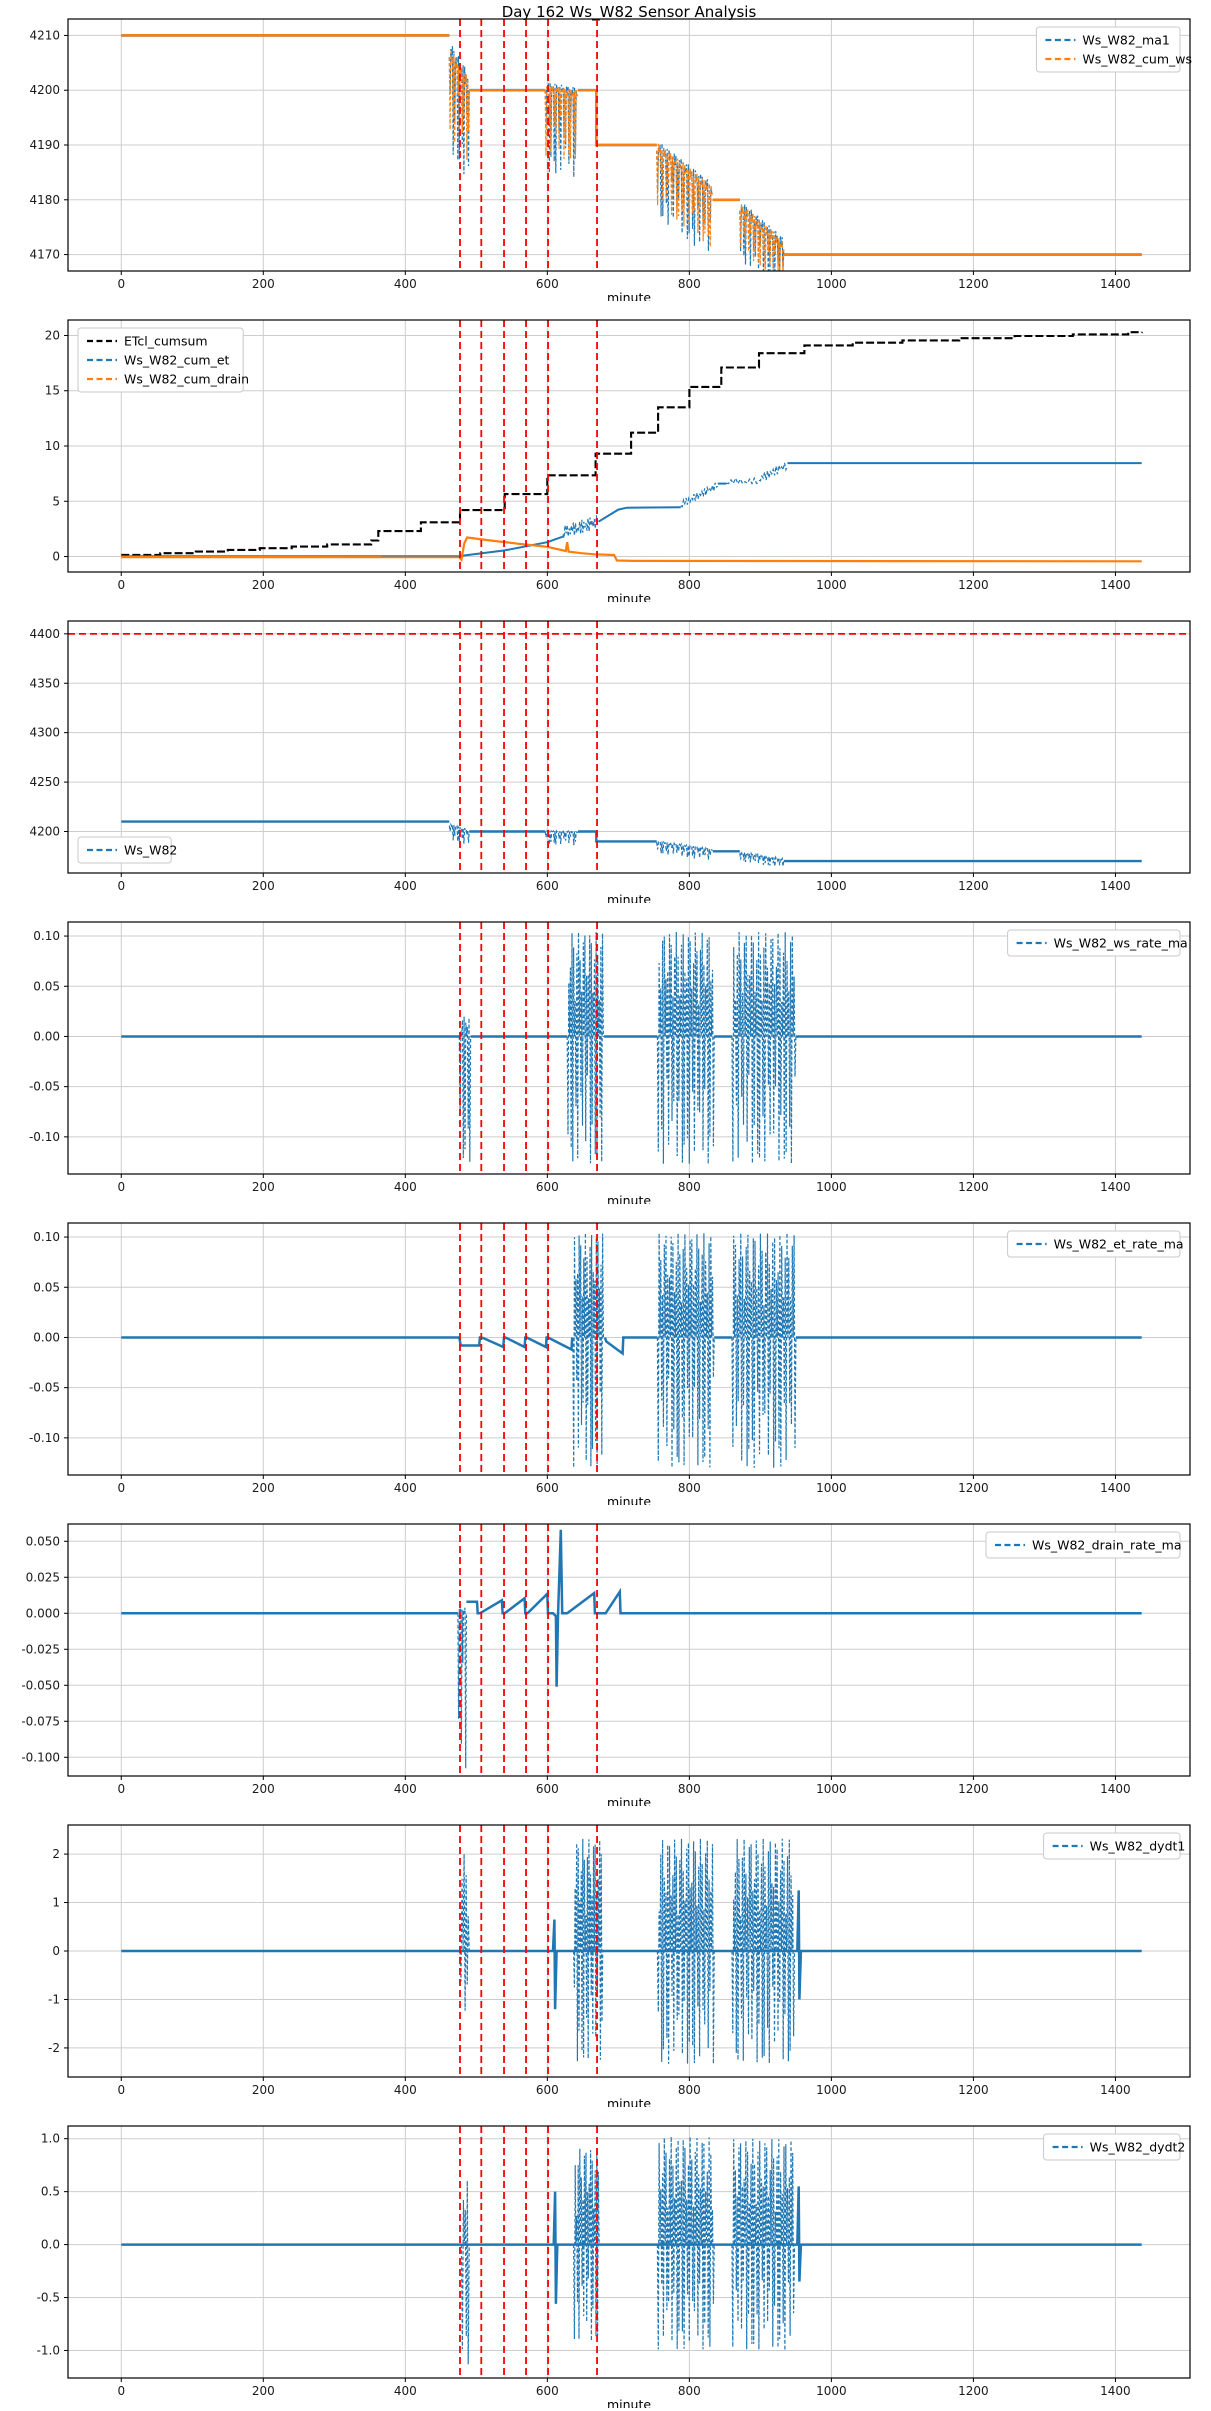 The image size is (1211, 2411). What do you see at coordinates (186, 379) in the screenshot?
I see `legend-entry-label: Ws_W82_cum_drain` at bounding box center [186, 379].